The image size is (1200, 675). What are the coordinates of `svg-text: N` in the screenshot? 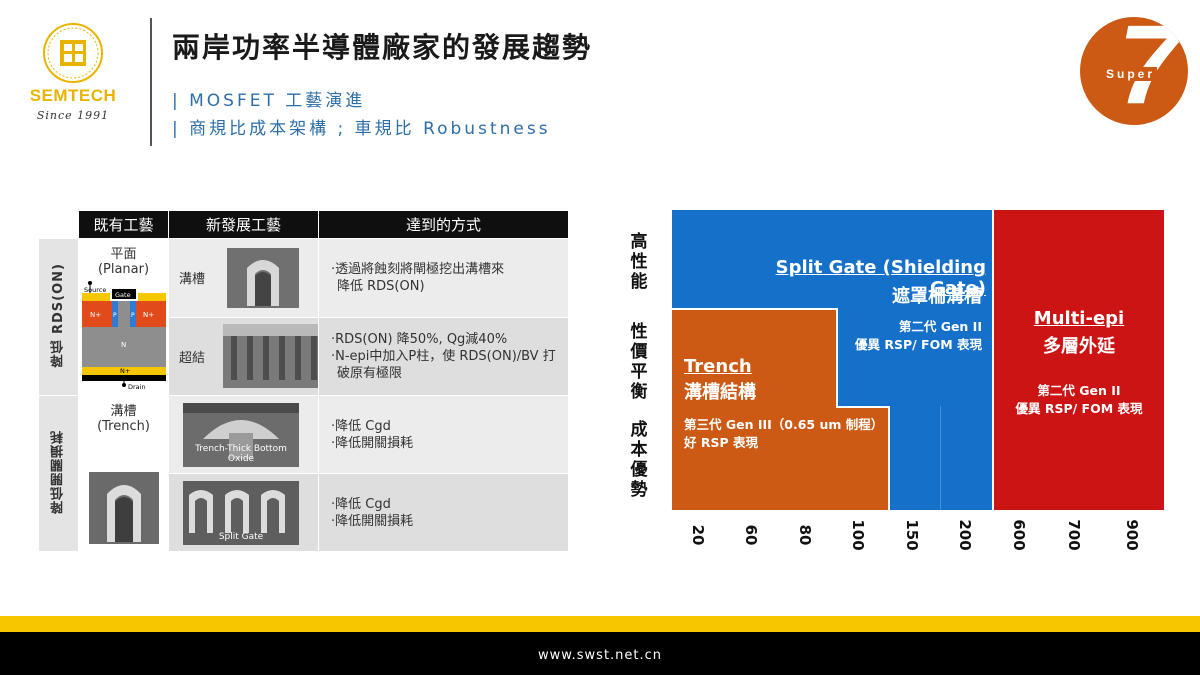 It's located at (123, 345).